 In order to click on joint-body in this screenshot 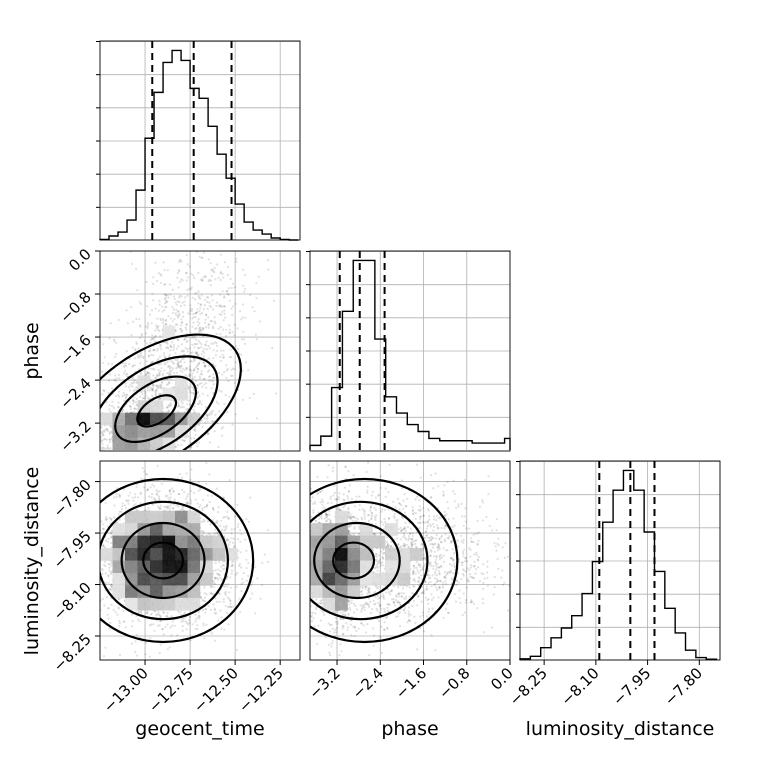, I will do `click(169, 351)`.